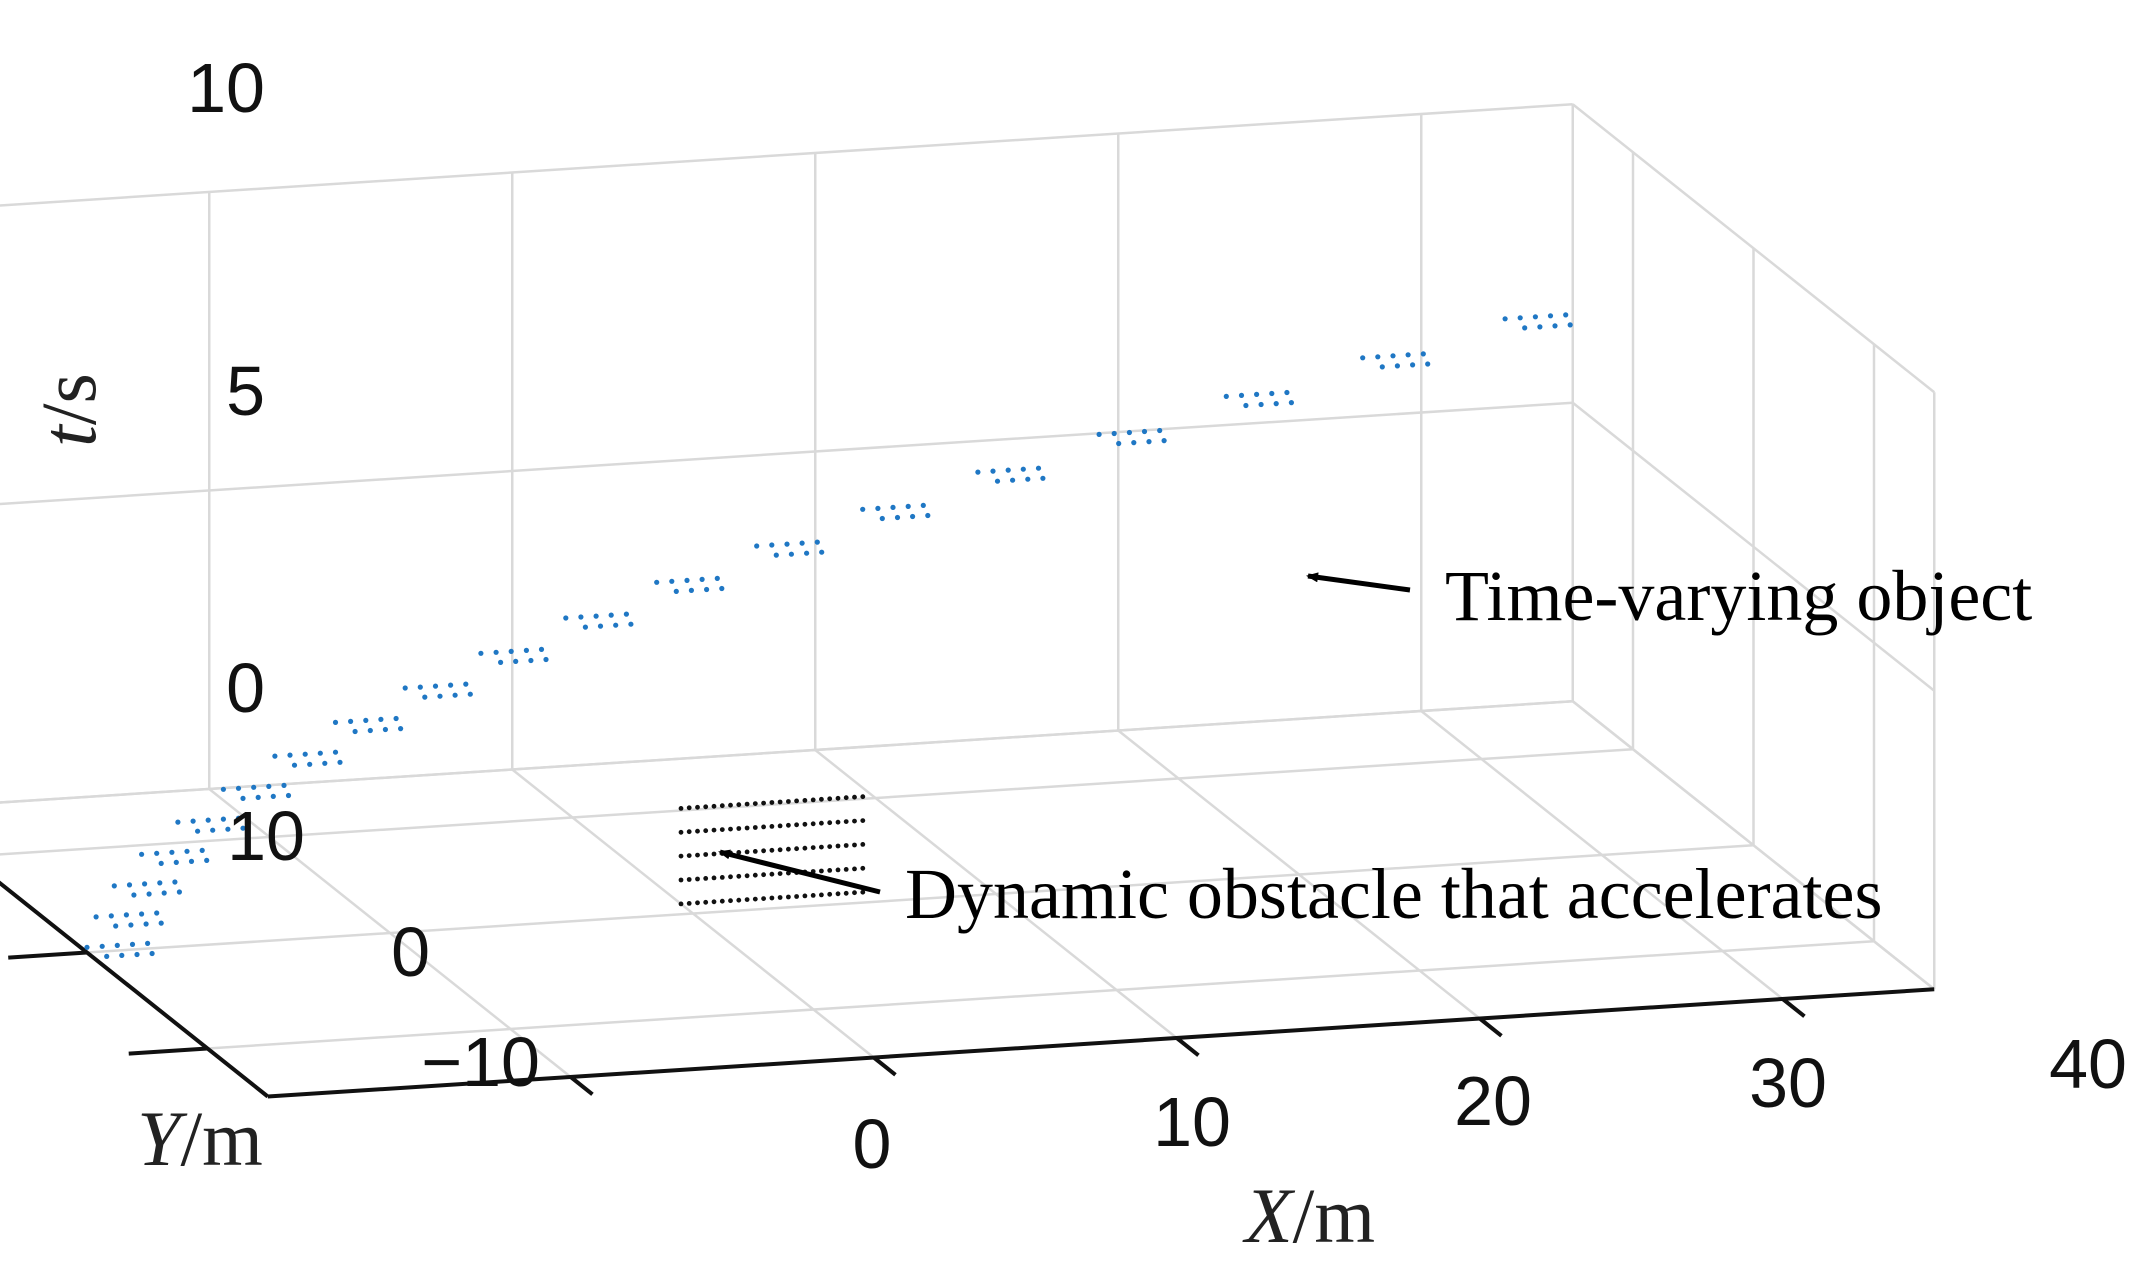 This screenshot has width=2148, height=1273. Describe the element at coordinates (786, 453) in the screenshot. I see `back-wall-grid-line` at that location.